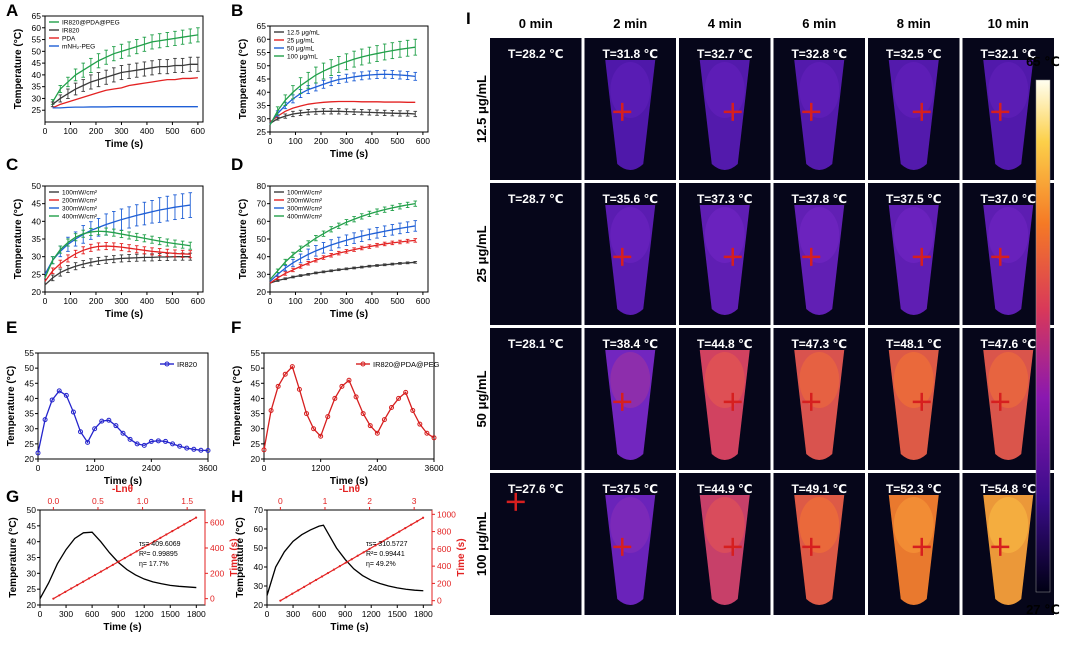 The image size is (1065, 646). Describe the element at coordinates (725, 344) in the screenshot. I see `temperature-readout: T=44.8 ℃` at that location.